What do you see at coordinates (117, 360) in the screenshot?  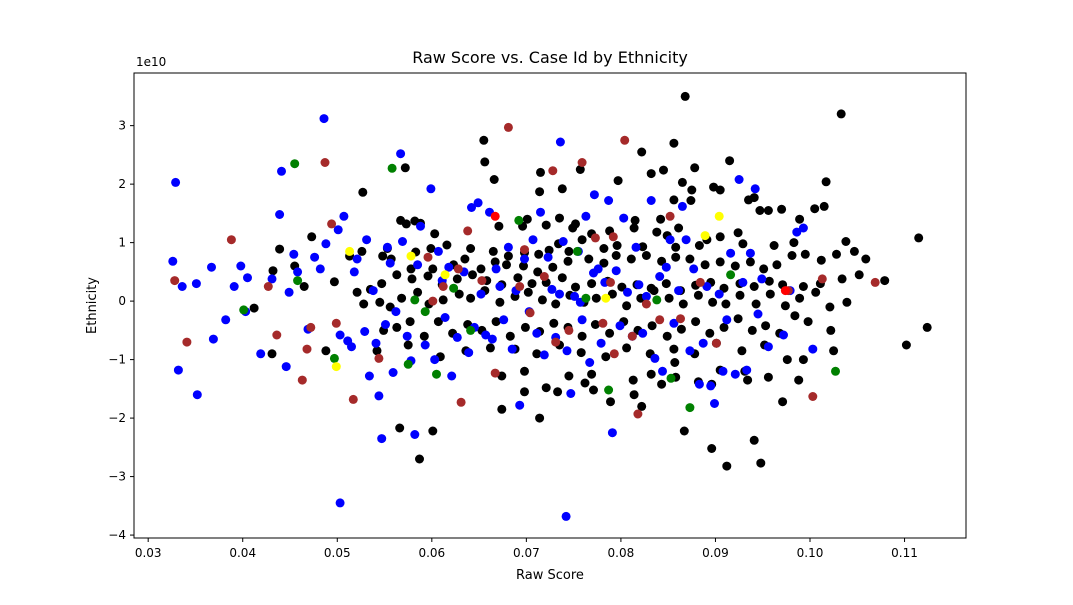 I see `y-tick-label: −1` at bounding box center [117, 360].